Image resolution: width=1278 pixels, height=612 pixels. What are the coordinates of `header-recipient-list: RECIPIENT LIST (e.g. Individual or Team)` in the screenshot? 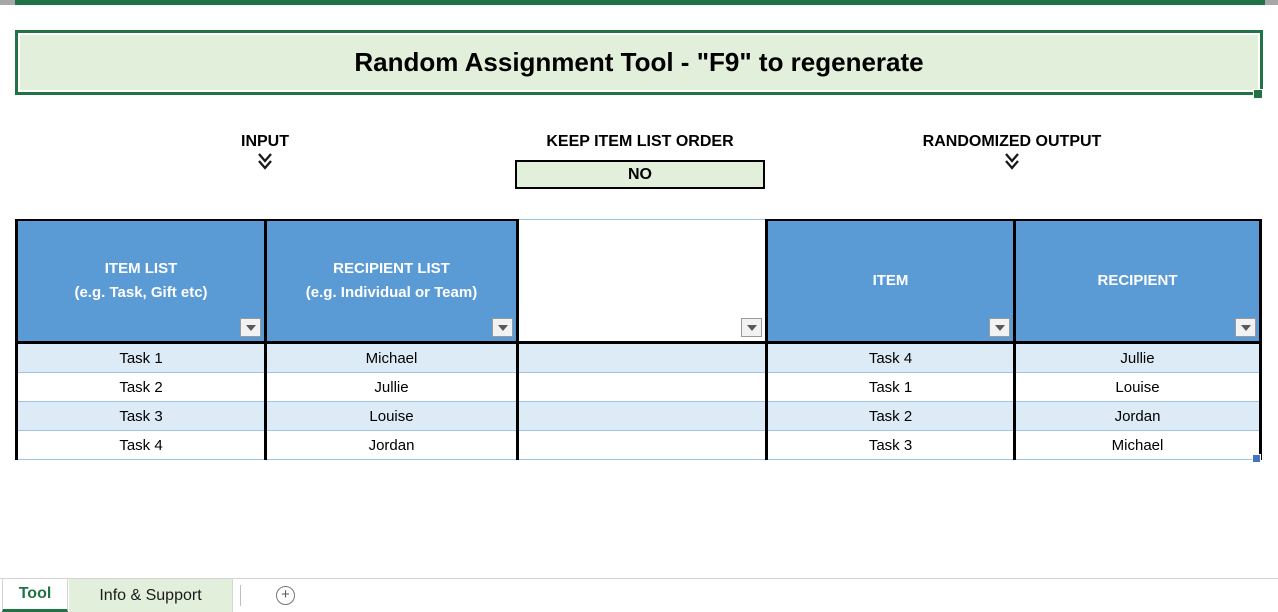 It's located at (391, 281).